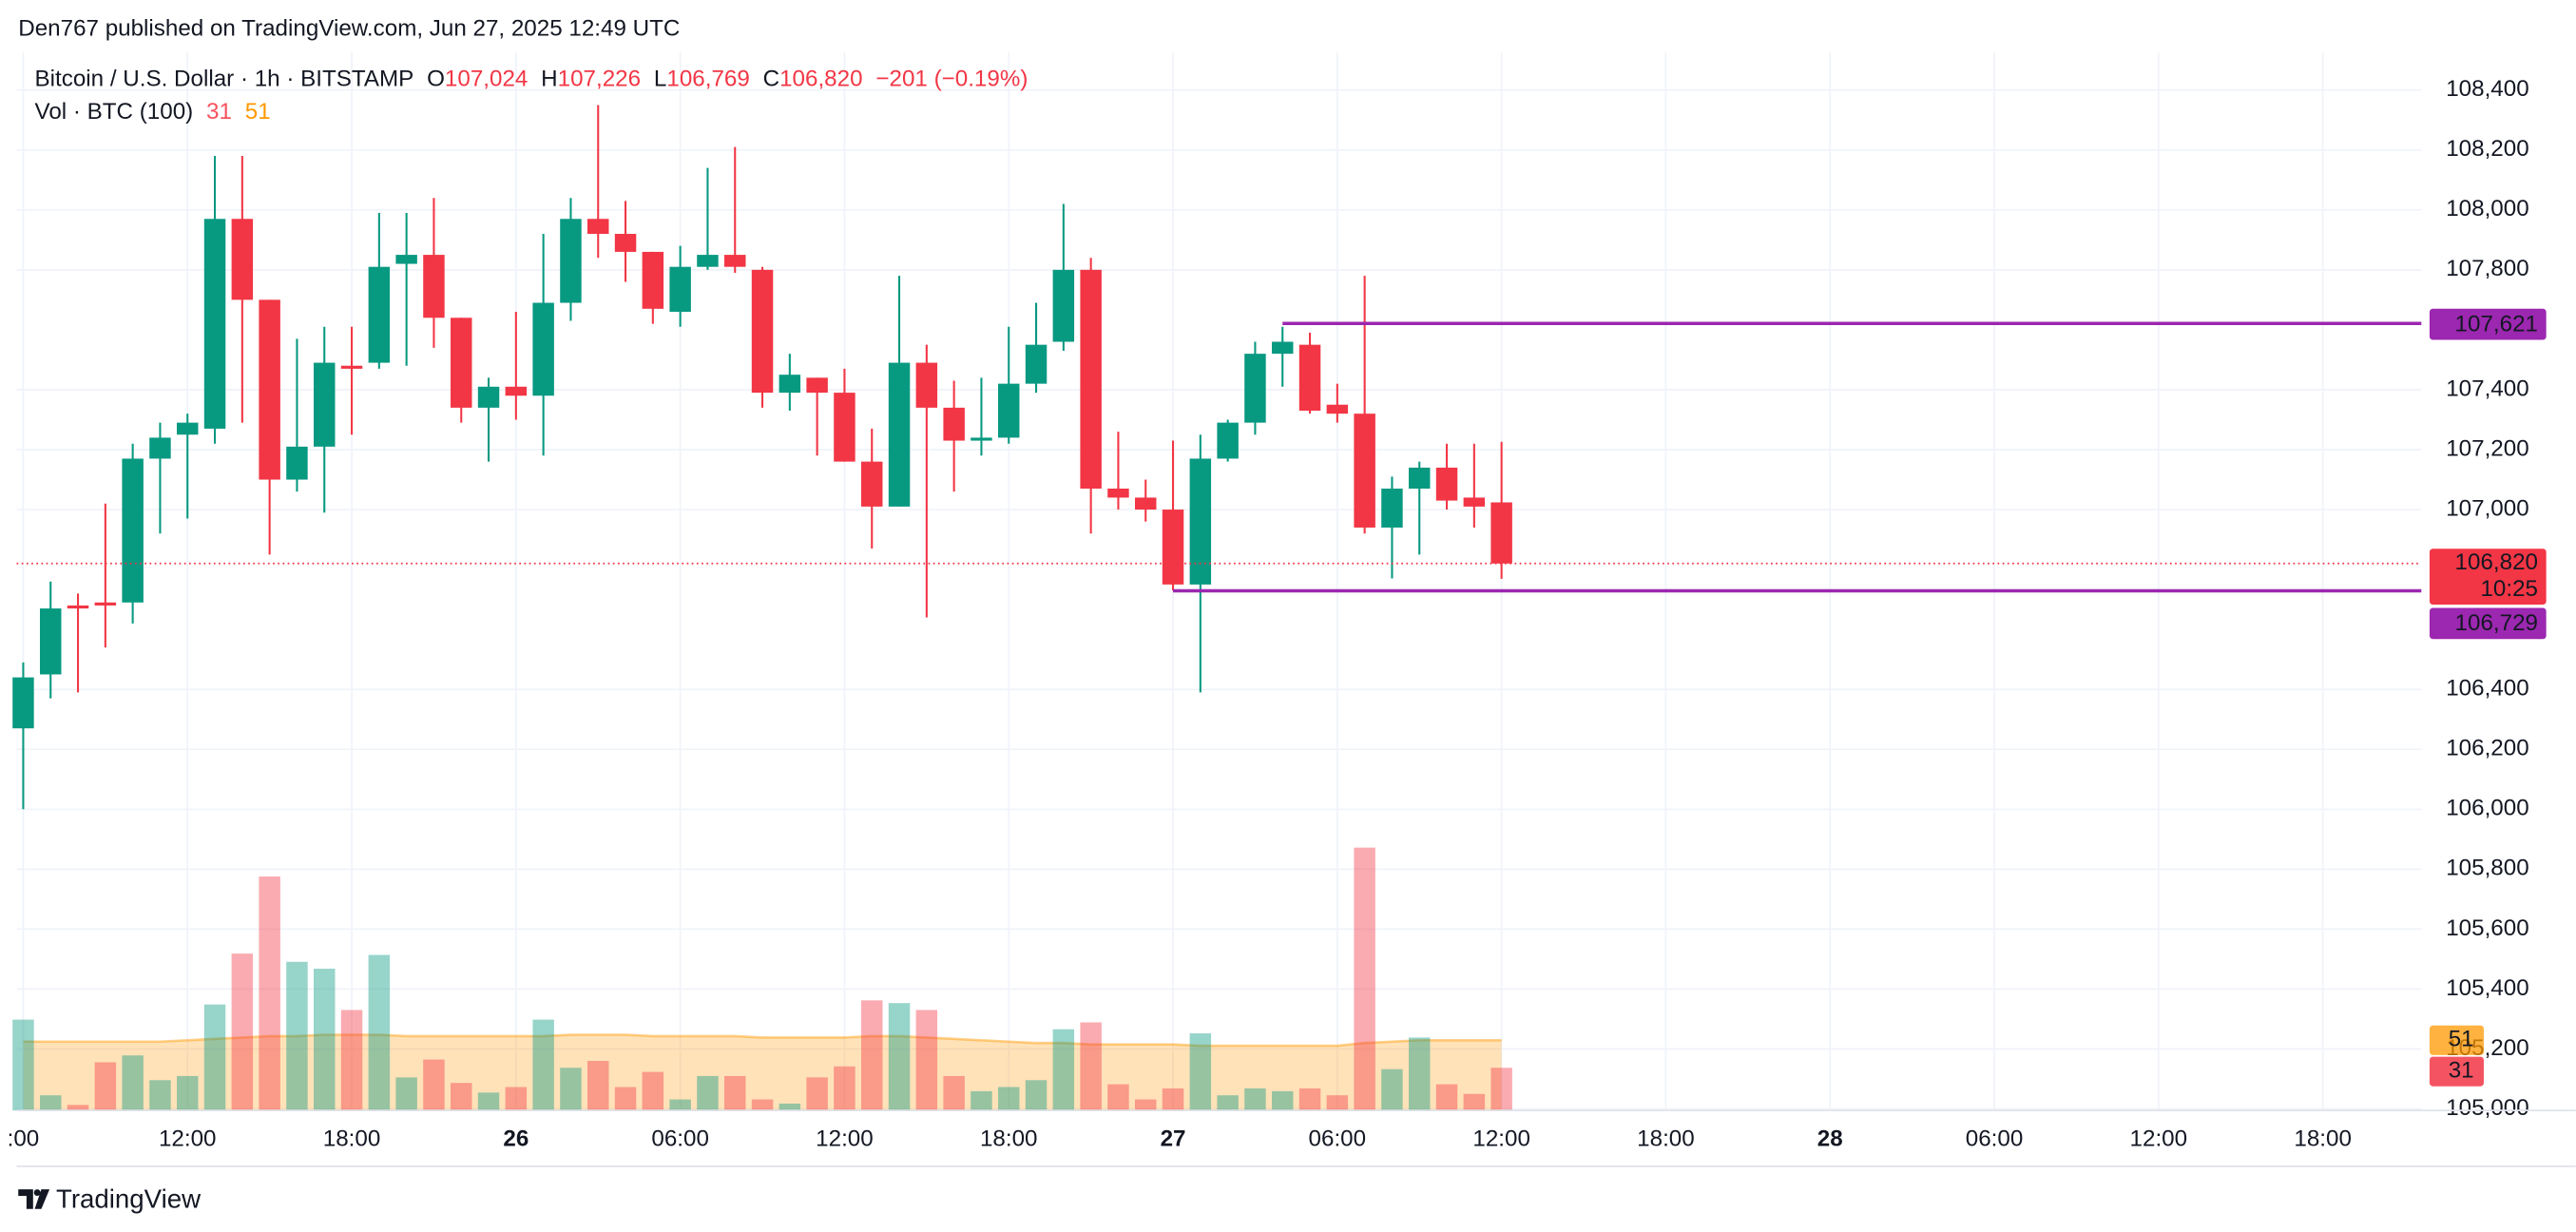 Image resolution: width=2576 pixels, height=1232 pixels. Describe the element at coordinates (2487, 808) in the screenshot. I see `y-tick-label: 106,000` at that location.